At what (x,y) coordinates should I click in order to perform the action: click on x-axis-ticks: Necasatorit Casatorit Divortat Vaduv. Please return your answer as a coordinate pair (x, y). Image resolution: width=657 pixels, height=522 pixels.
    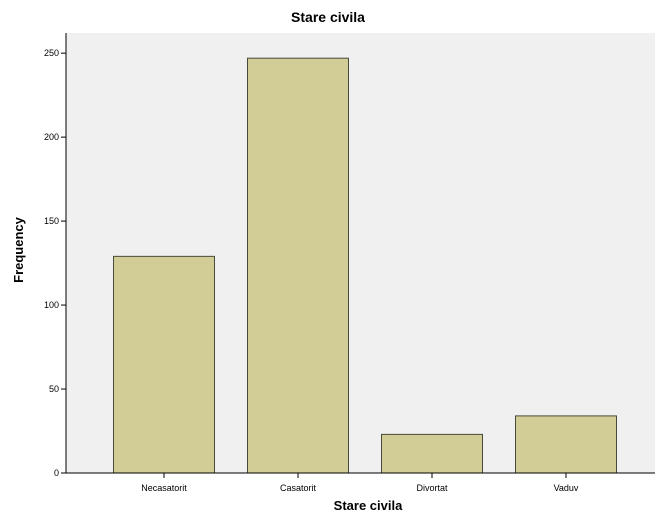
    Looking at the image, I should click on (360, 483).